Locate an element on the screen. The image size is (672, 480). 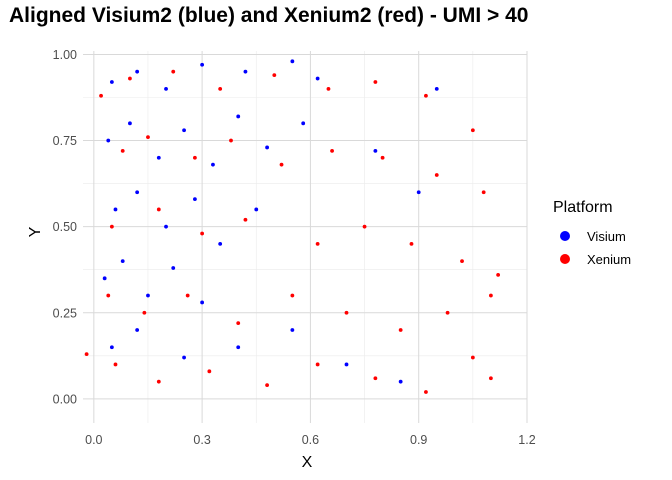
x-axis-label: X is located at coordinates (307, 462).